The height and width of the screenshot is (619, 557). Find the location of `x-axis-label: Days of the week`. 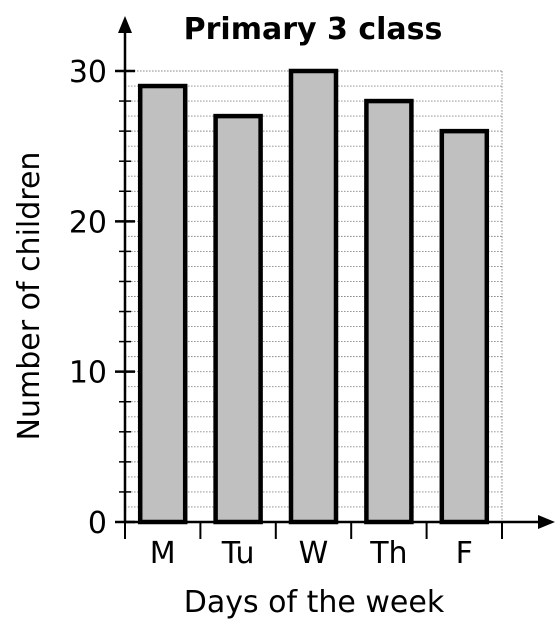

x-axis-label: Days of the week is located at coordinates (314, 602).